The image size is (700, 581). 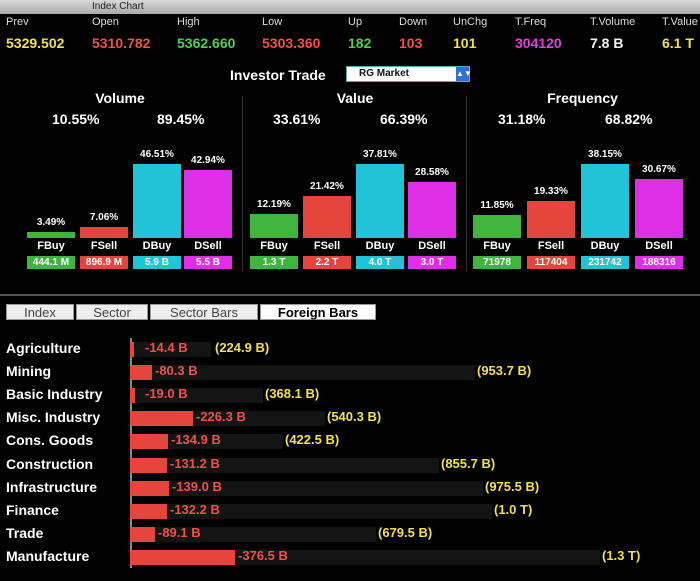 I want to click on sector-total-value: (540.3 B), so click(x=354, y=417).